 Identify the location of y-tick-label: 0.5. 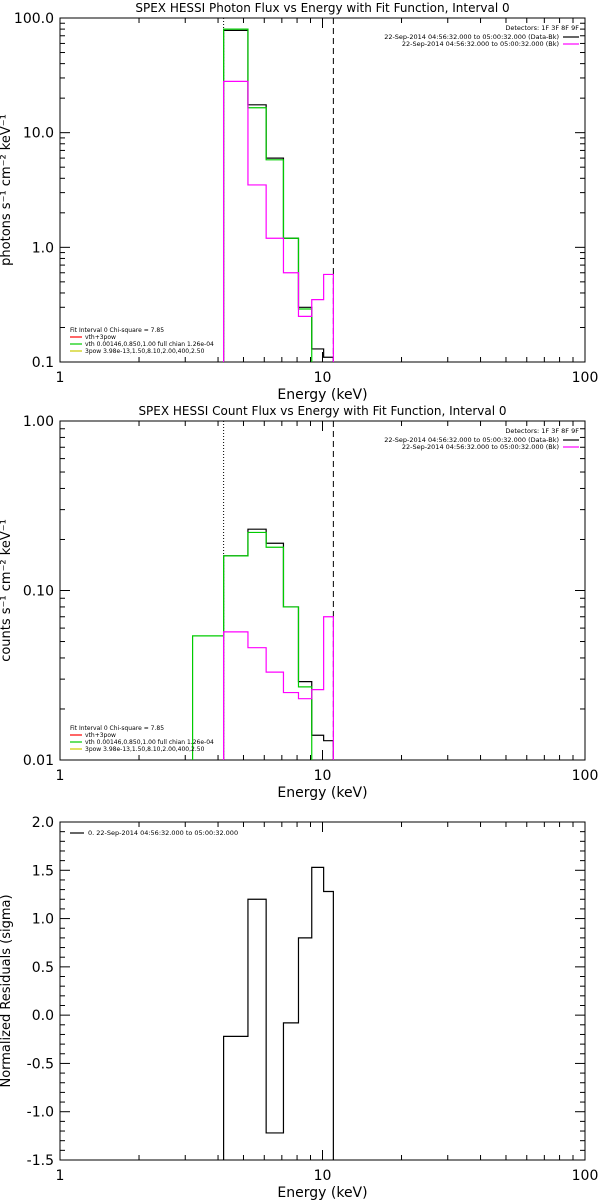
(43, 968).